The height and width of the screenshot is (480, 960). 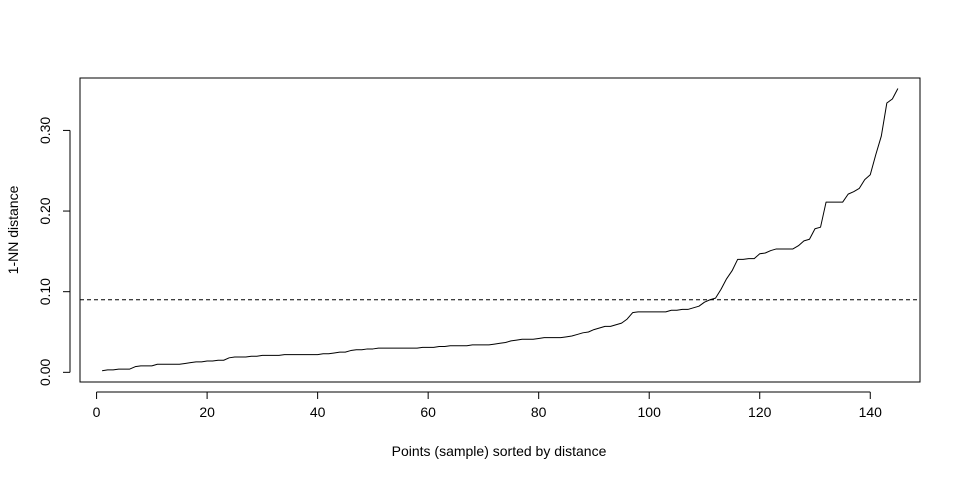 I want to click on y-axis: 0.00 0.10 0.20 0.30, so click(x=54, y=251).